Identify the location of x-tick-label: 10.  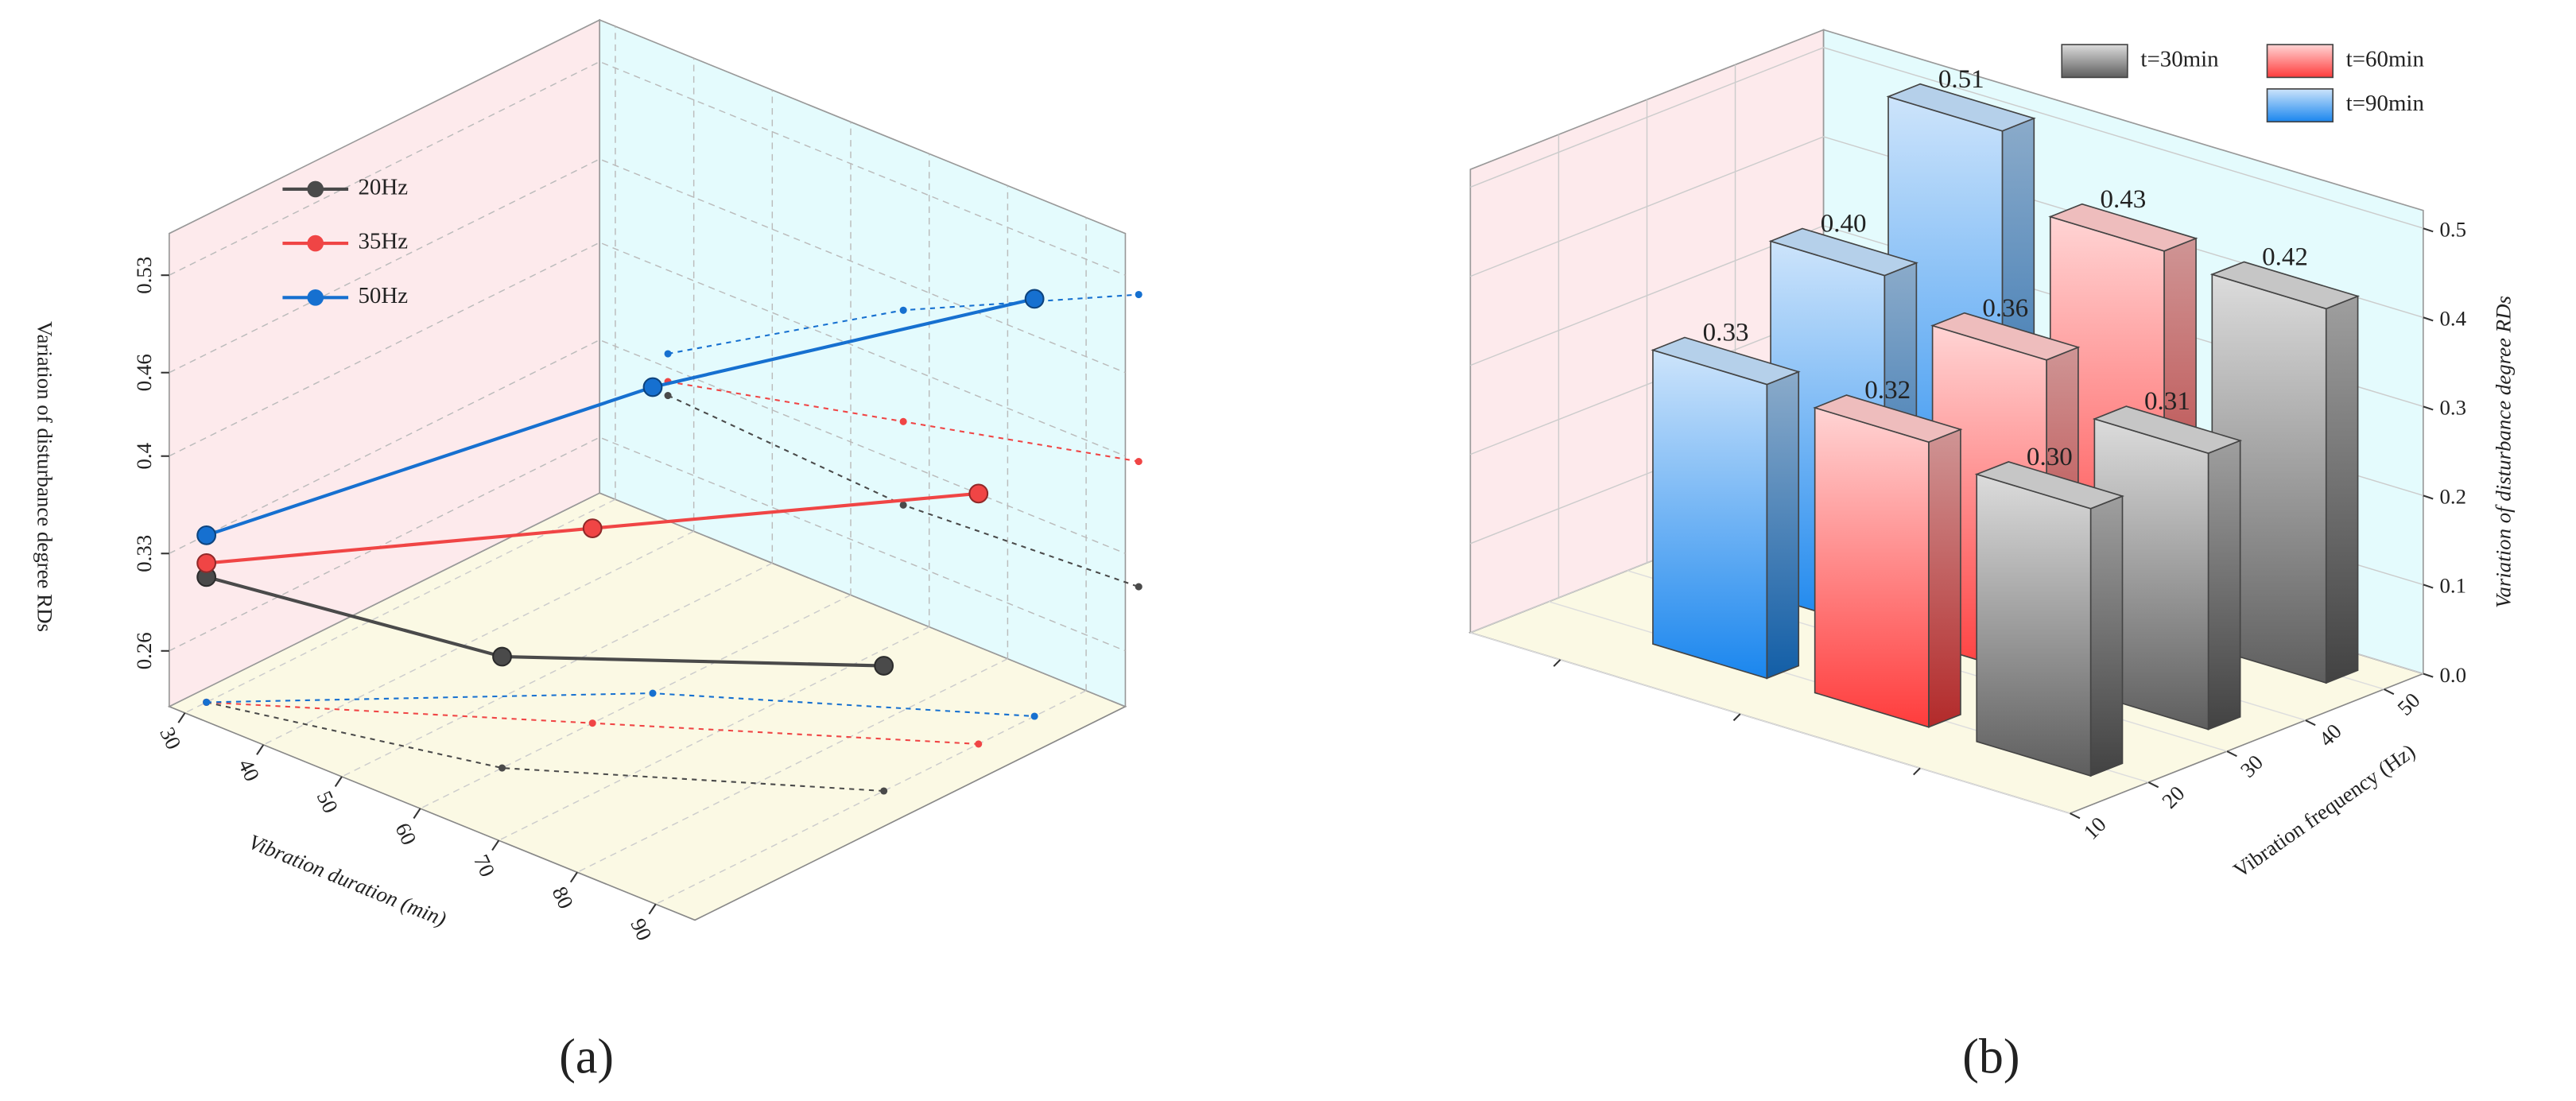
(2095, 828).